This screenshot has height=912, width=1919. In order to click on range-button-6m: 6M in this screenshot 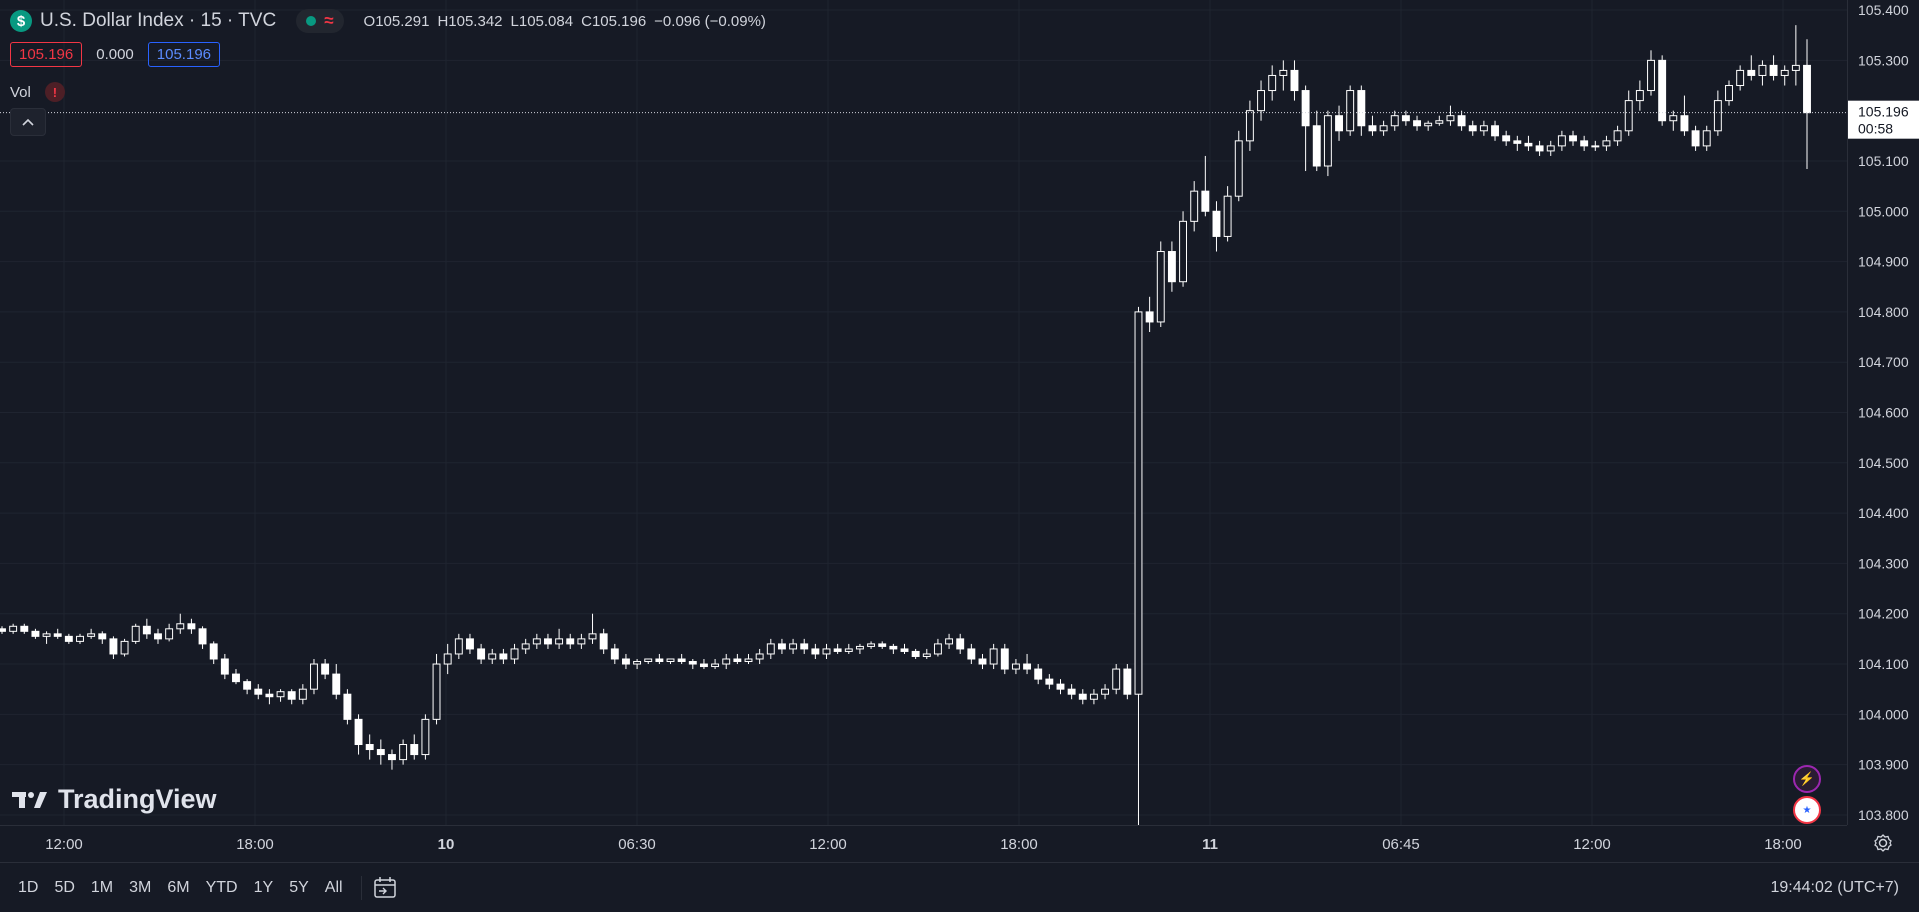, I will do `click(178, 887)`.